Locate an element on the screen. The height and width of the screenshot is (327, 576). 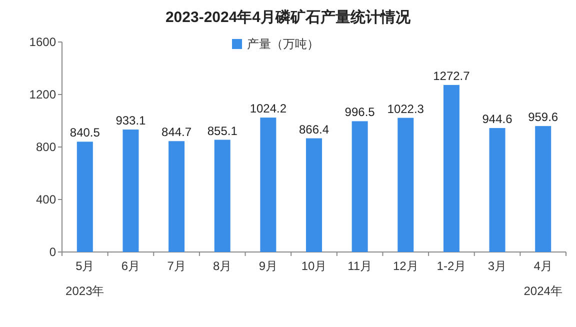
data-label: 855.1 is located at coordinates (222, 131).